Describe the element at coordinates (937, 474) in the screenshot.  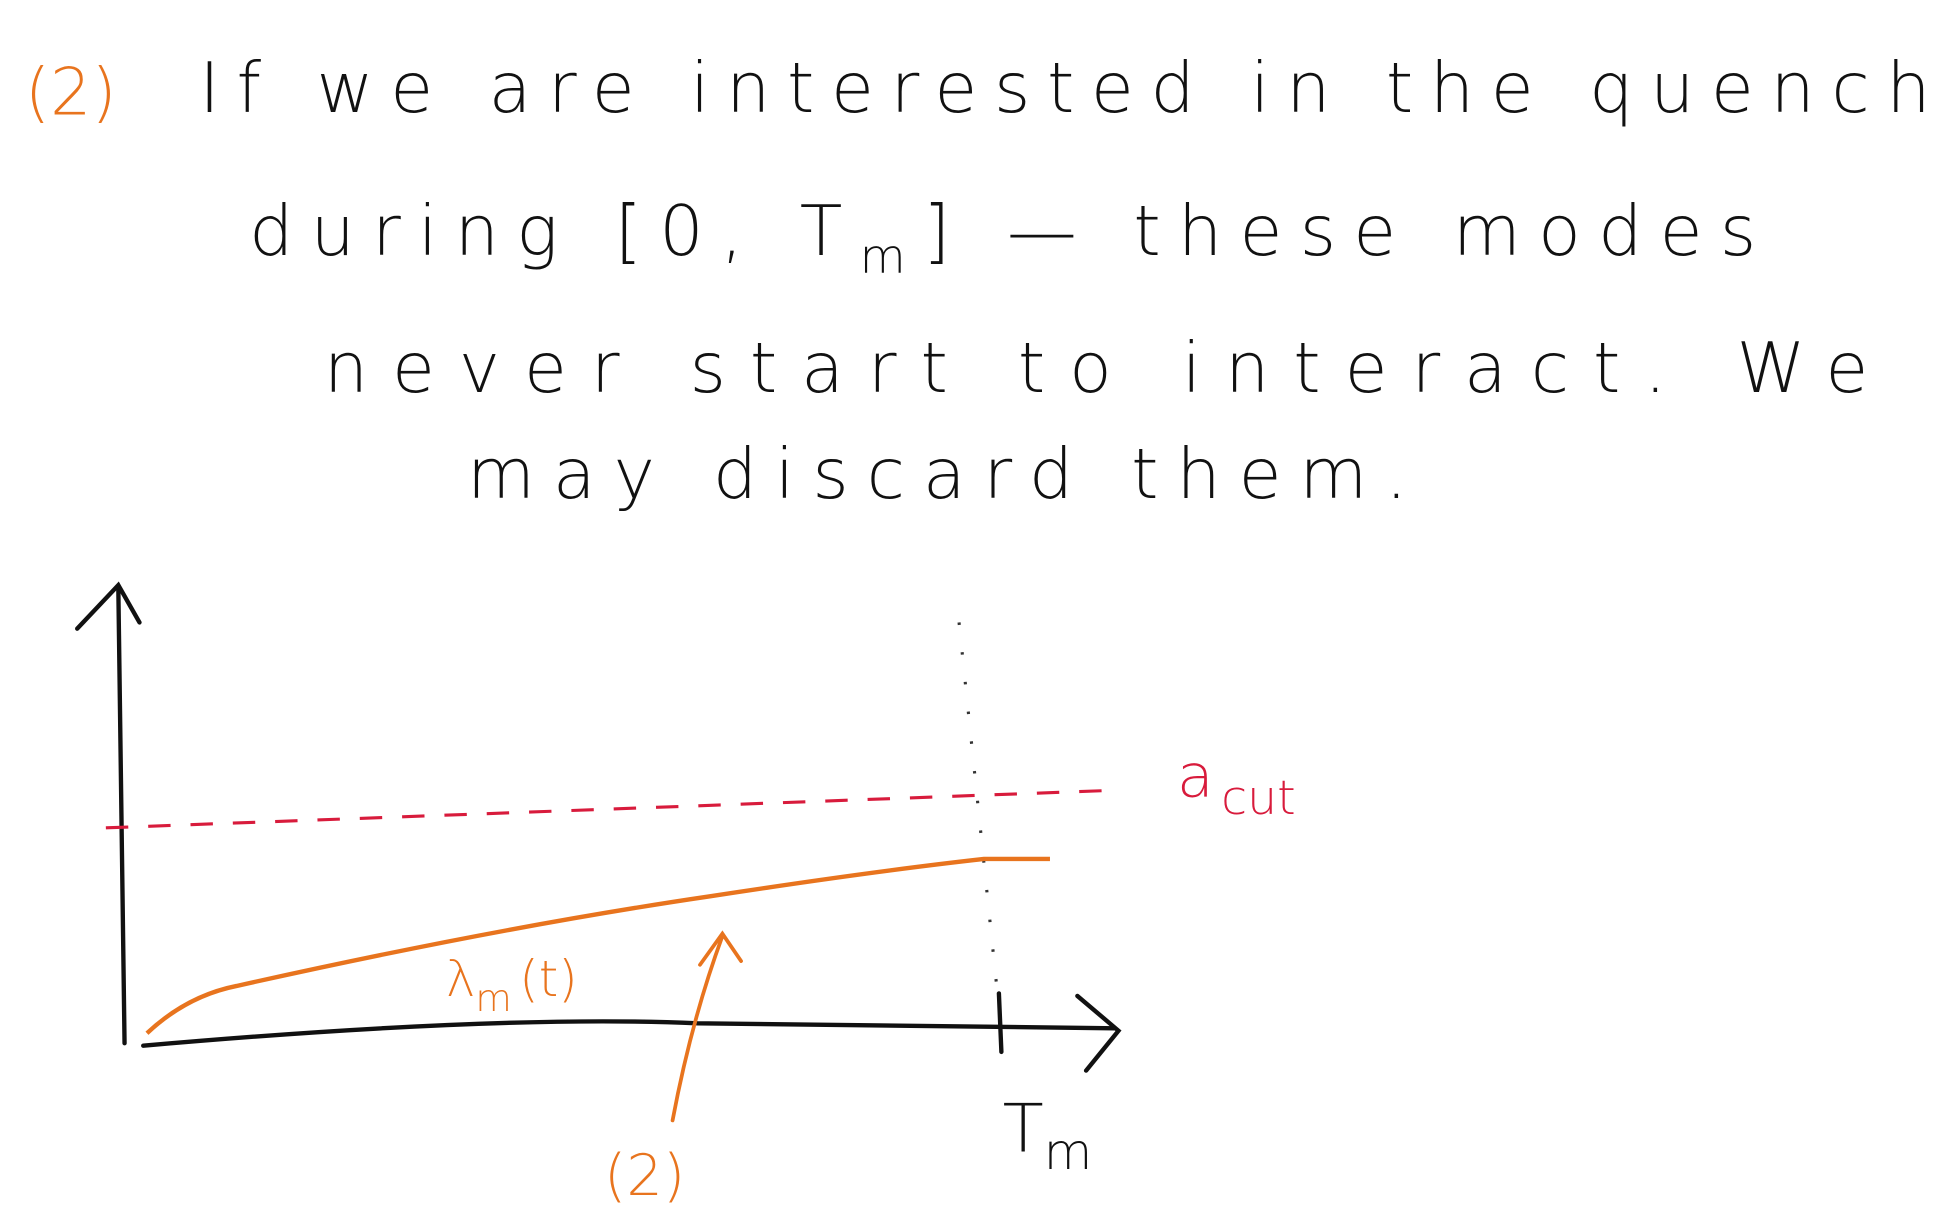
I see `note-line: may discard them.` at that location.